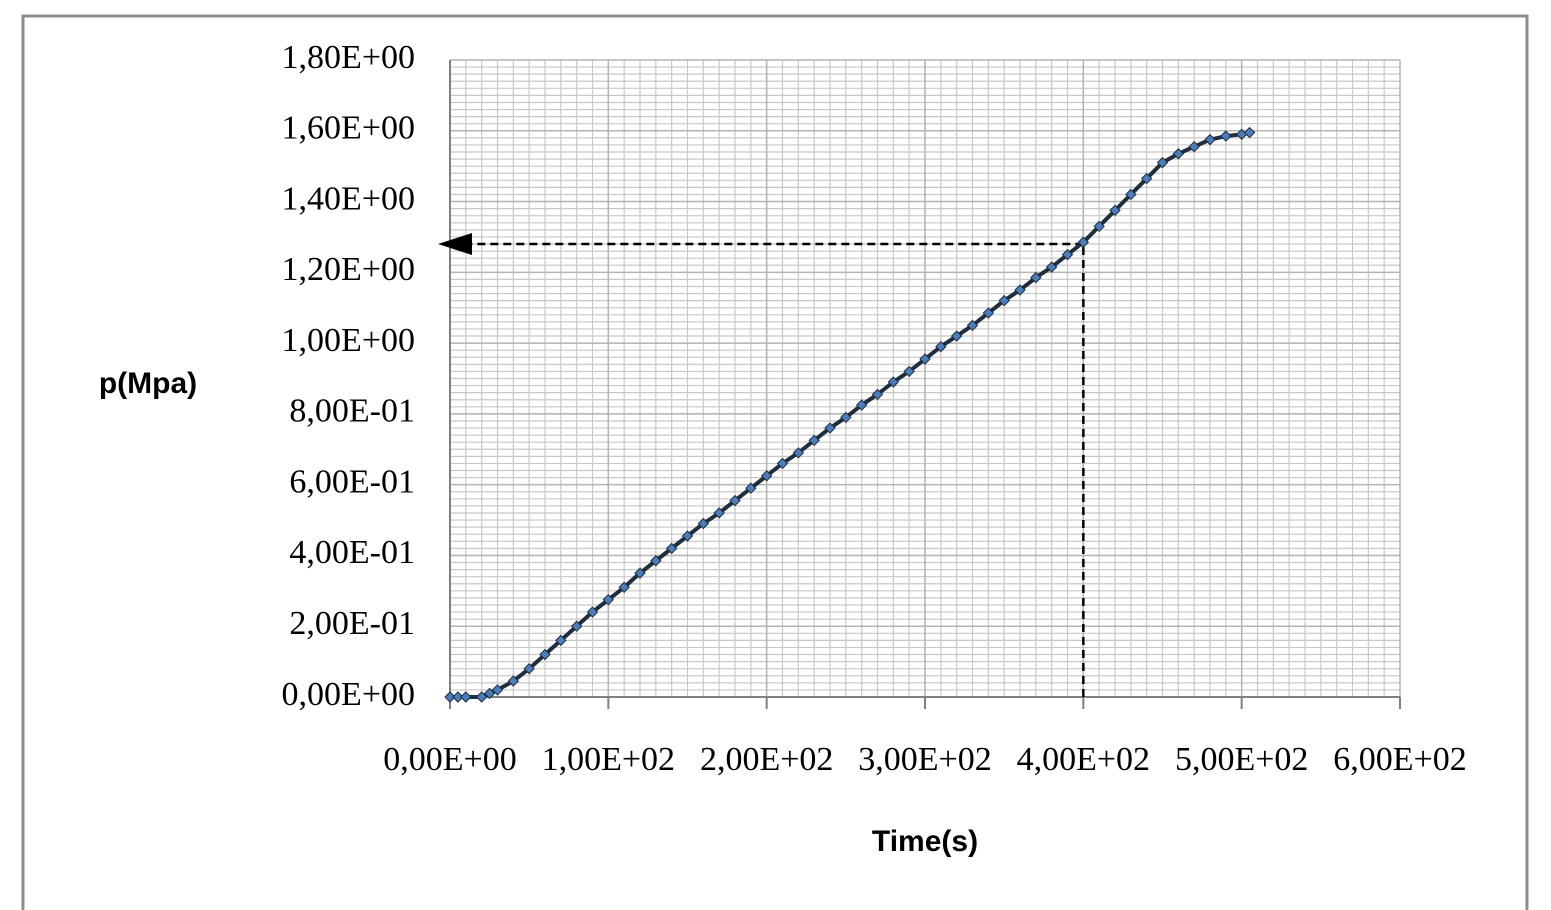 The height and width of the screenshot is (910, 1551). I want to click on y-tick-label: 4,00E-01, so click(352, 552).